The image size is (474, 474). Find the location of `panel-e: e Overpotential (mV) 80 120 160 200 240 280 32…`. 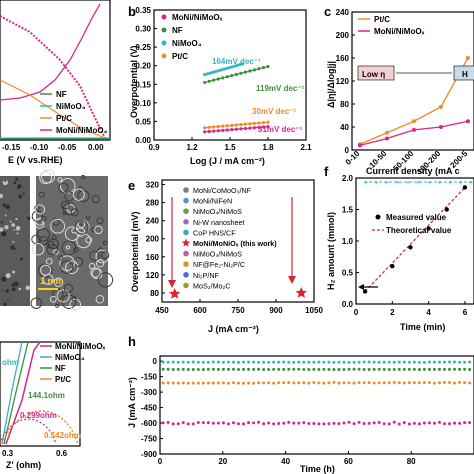

panel-e: e Overpotential (mV) 80 120 160 200 240 280 32… is located at coordinates (225, 256).